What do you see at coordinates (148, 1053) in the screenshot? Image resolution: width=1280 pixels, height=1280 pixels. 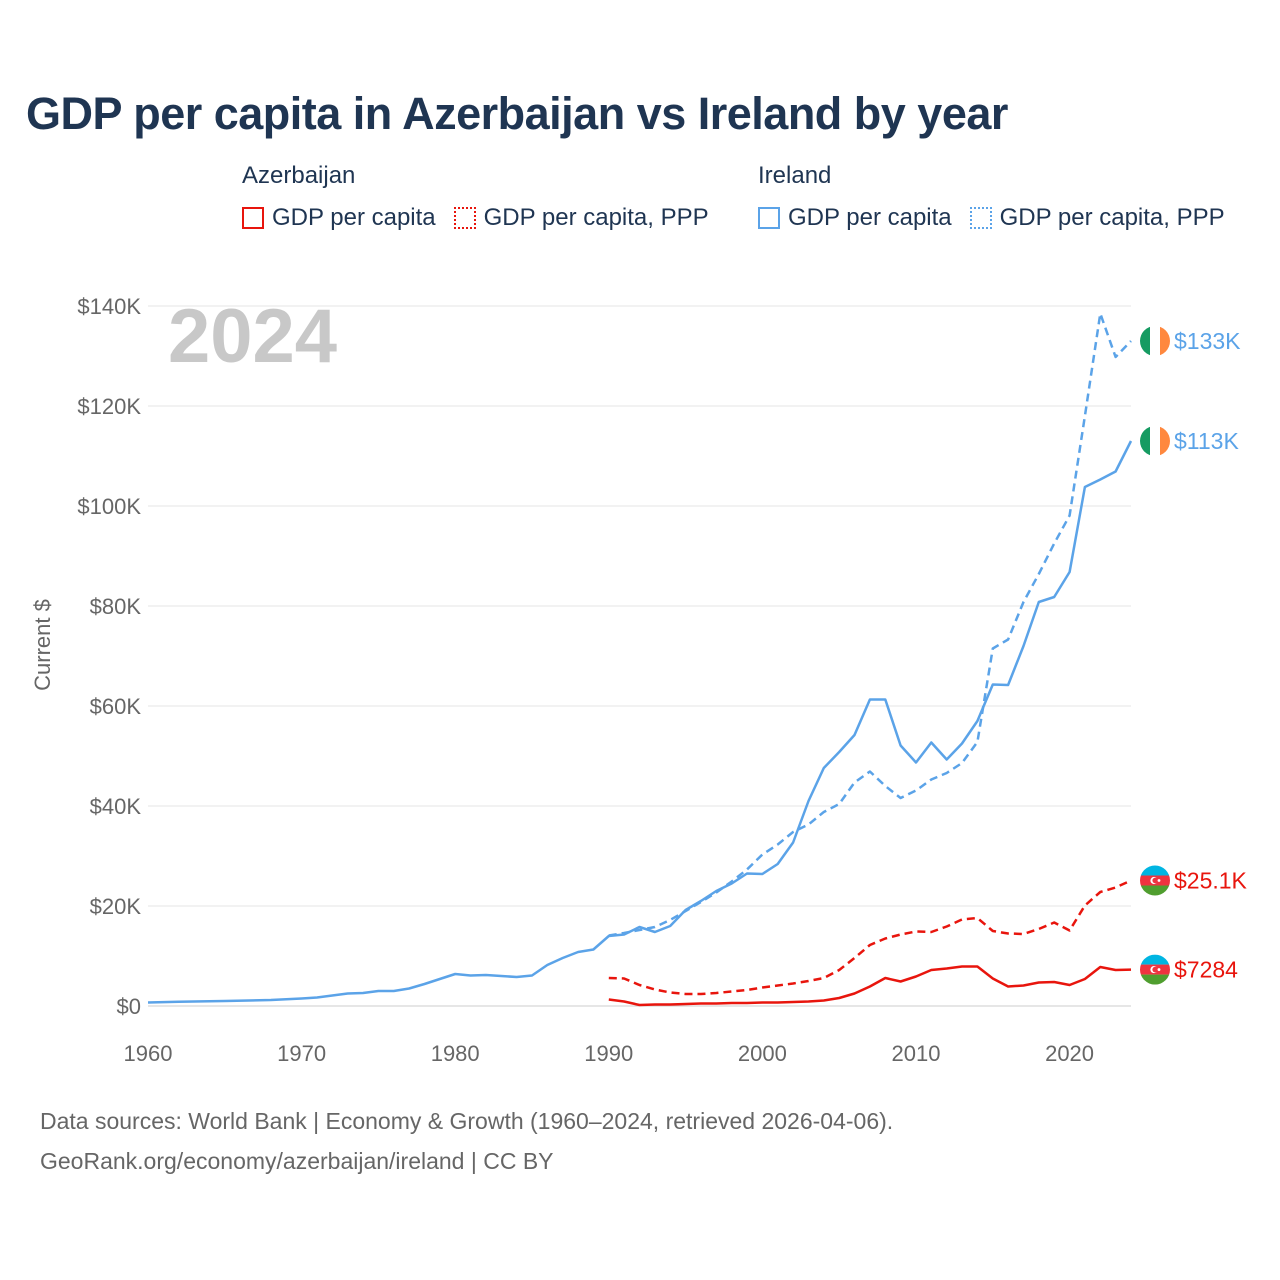 I see `x-tick-label: 1960` at bounding box center [148, 1053].